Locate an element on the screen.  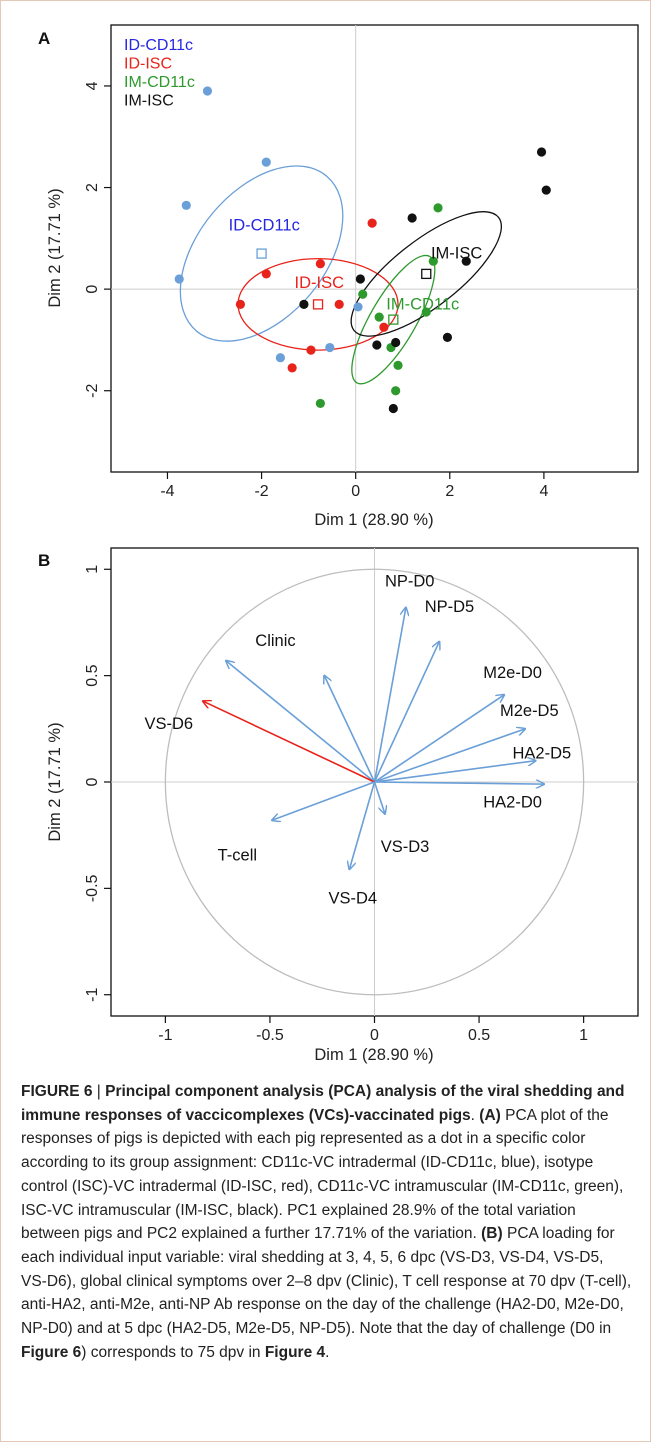
caption-mid-text: ) corresponds to 75 dpv in is located at coordinates (173, 1352).